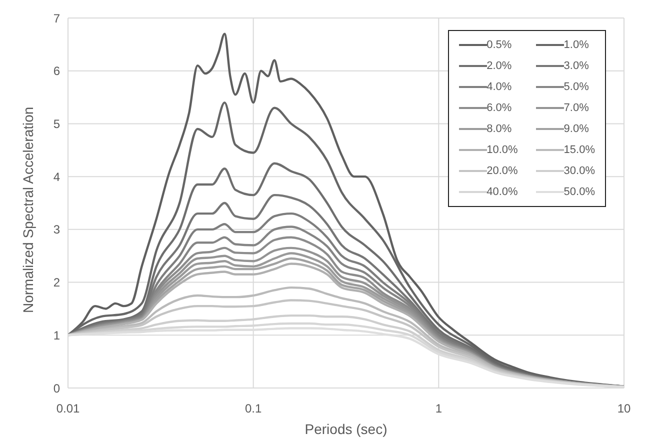  I want to click on legend-label: 8.0%, so click(499, 129).